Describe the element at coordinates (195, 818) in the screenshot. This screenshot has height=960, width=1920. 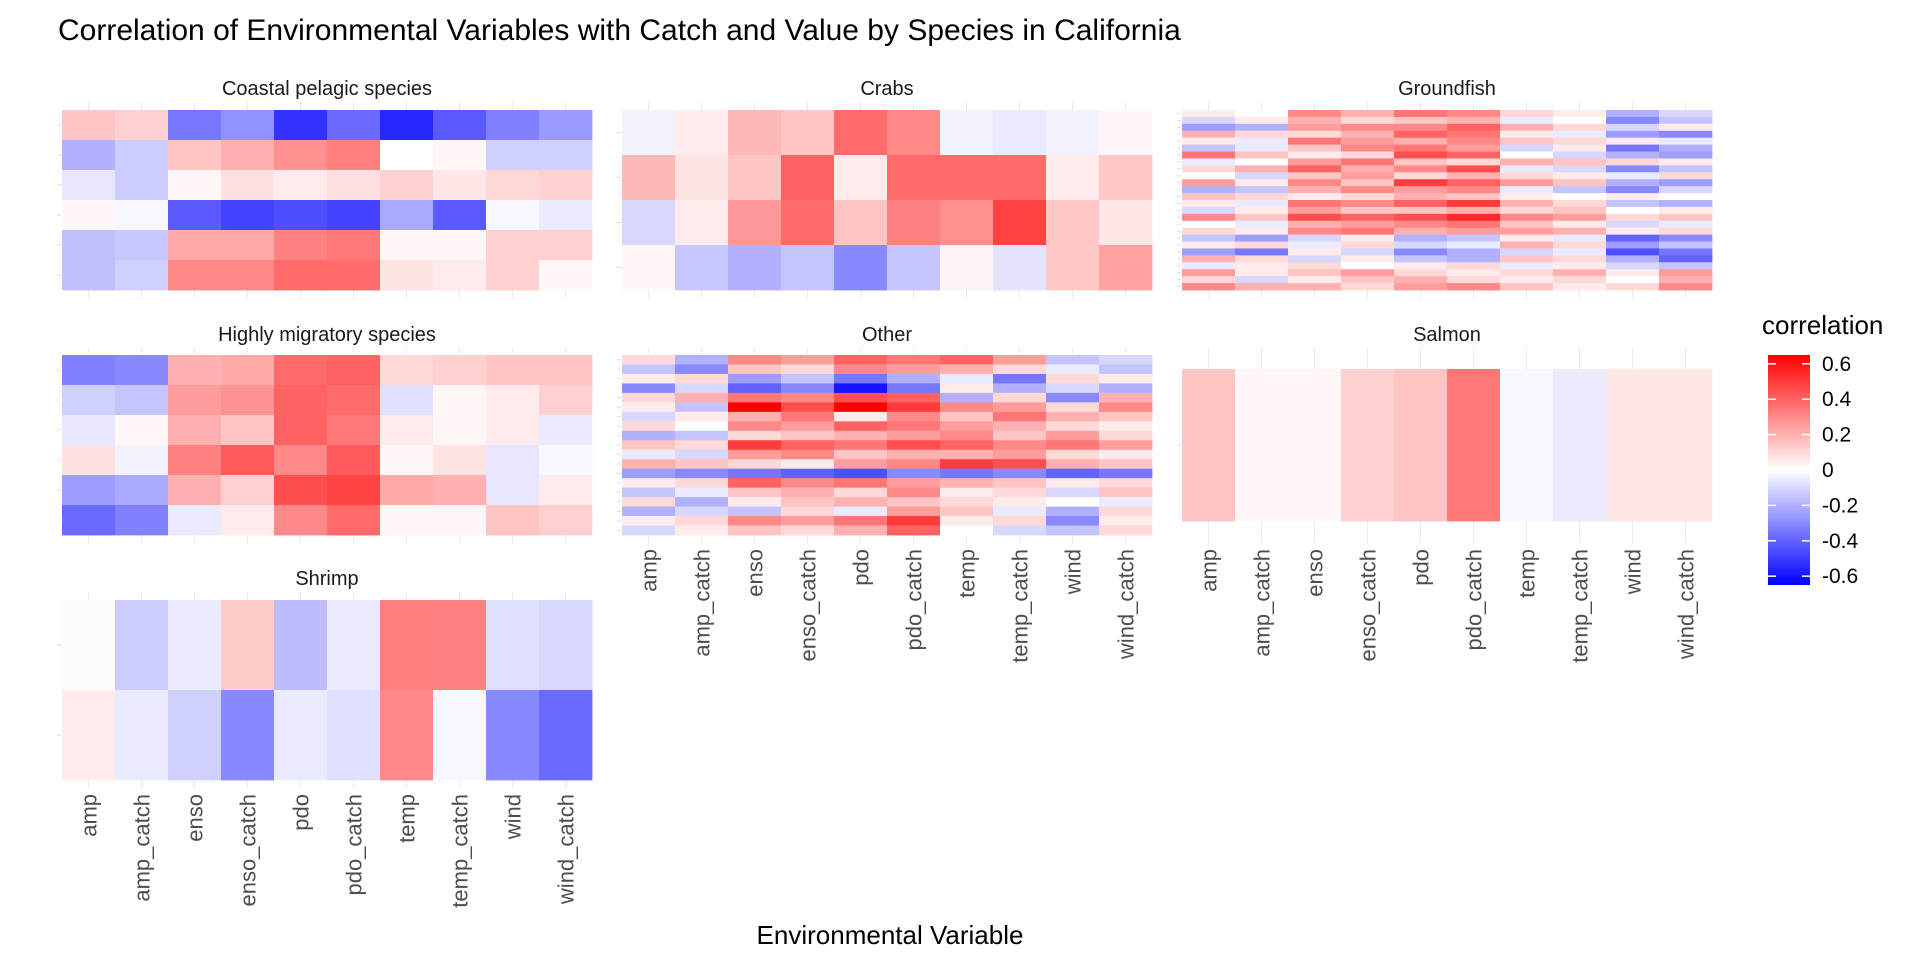
I see `x-tick-label: enso` at that location.